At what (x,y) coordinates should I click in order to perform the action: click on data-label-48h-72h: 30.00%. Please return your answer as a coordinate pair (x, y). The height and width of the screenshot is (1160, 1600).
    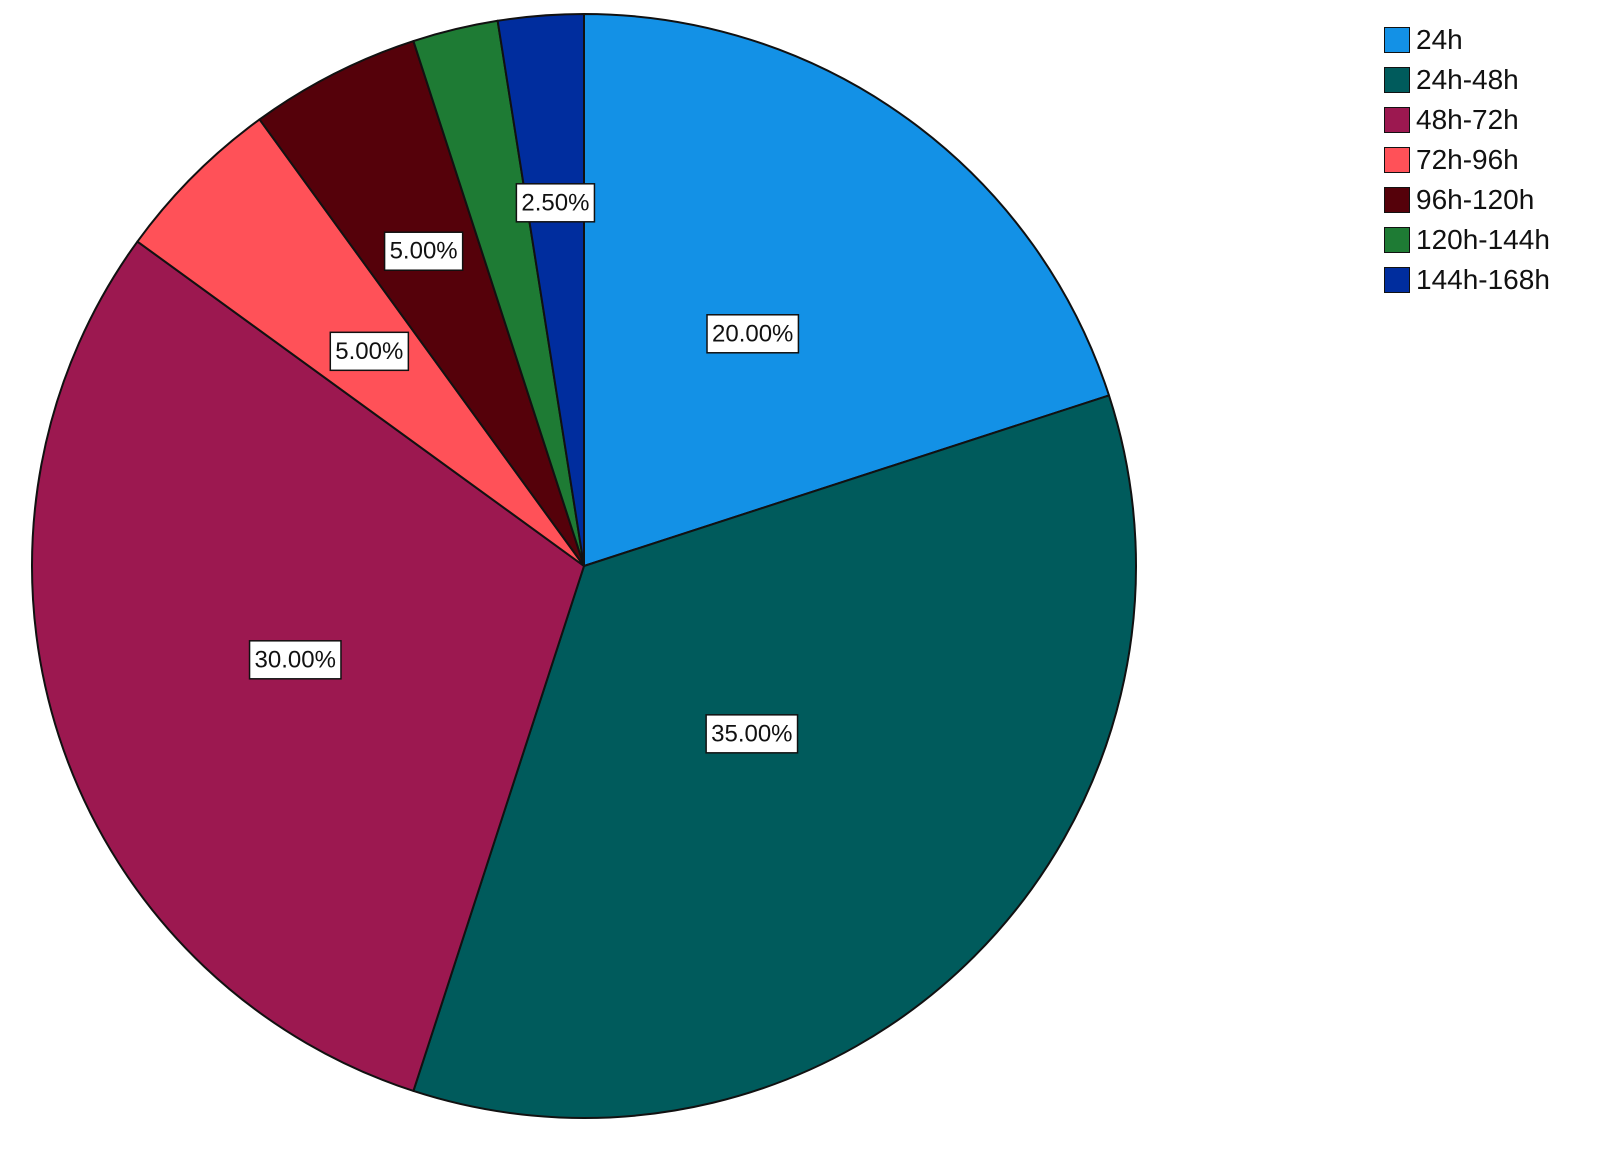
    Looking at the image, I should click on (295, 660).